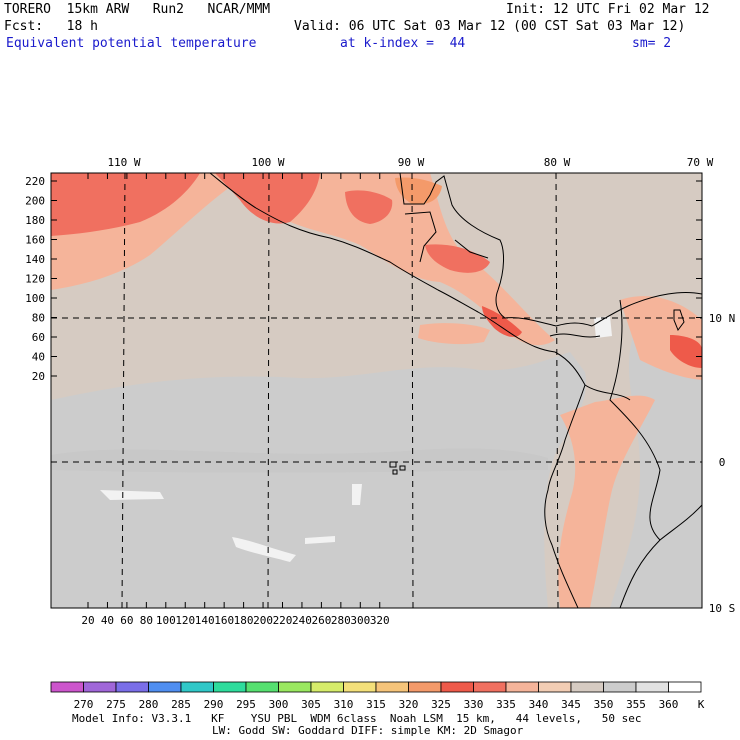 The height and width of the screenshot is (740, 740). What do you see at coordinates (369, 207) in the screenshot?
I see `red-field-guatemala` at bounding box center [369, 207].